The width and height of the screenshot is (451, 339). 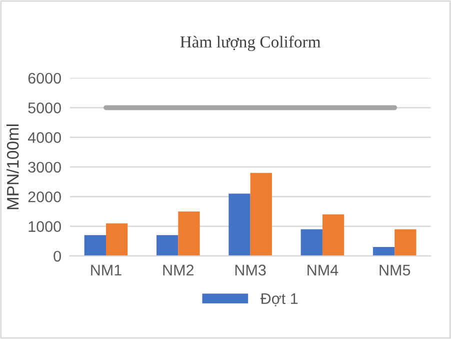 I want to click on x-tick-label: NM5, so click(x=395, y=270).